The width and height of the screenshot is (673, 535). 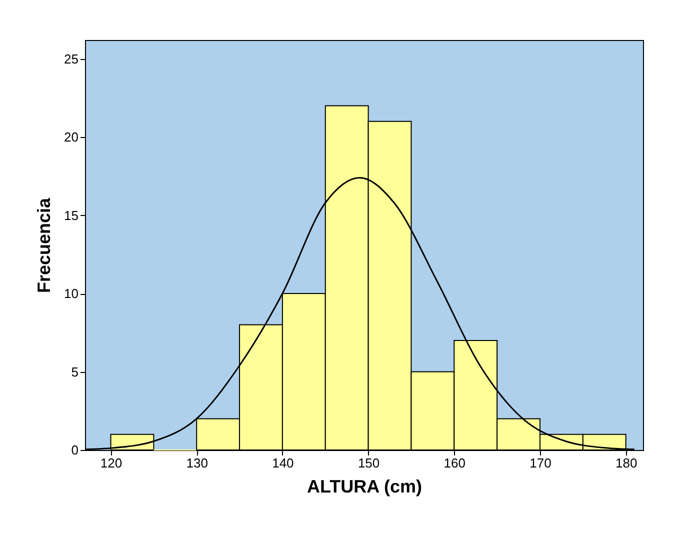 I want to click on x-tick-label: 180, so click(x=626, y=463).